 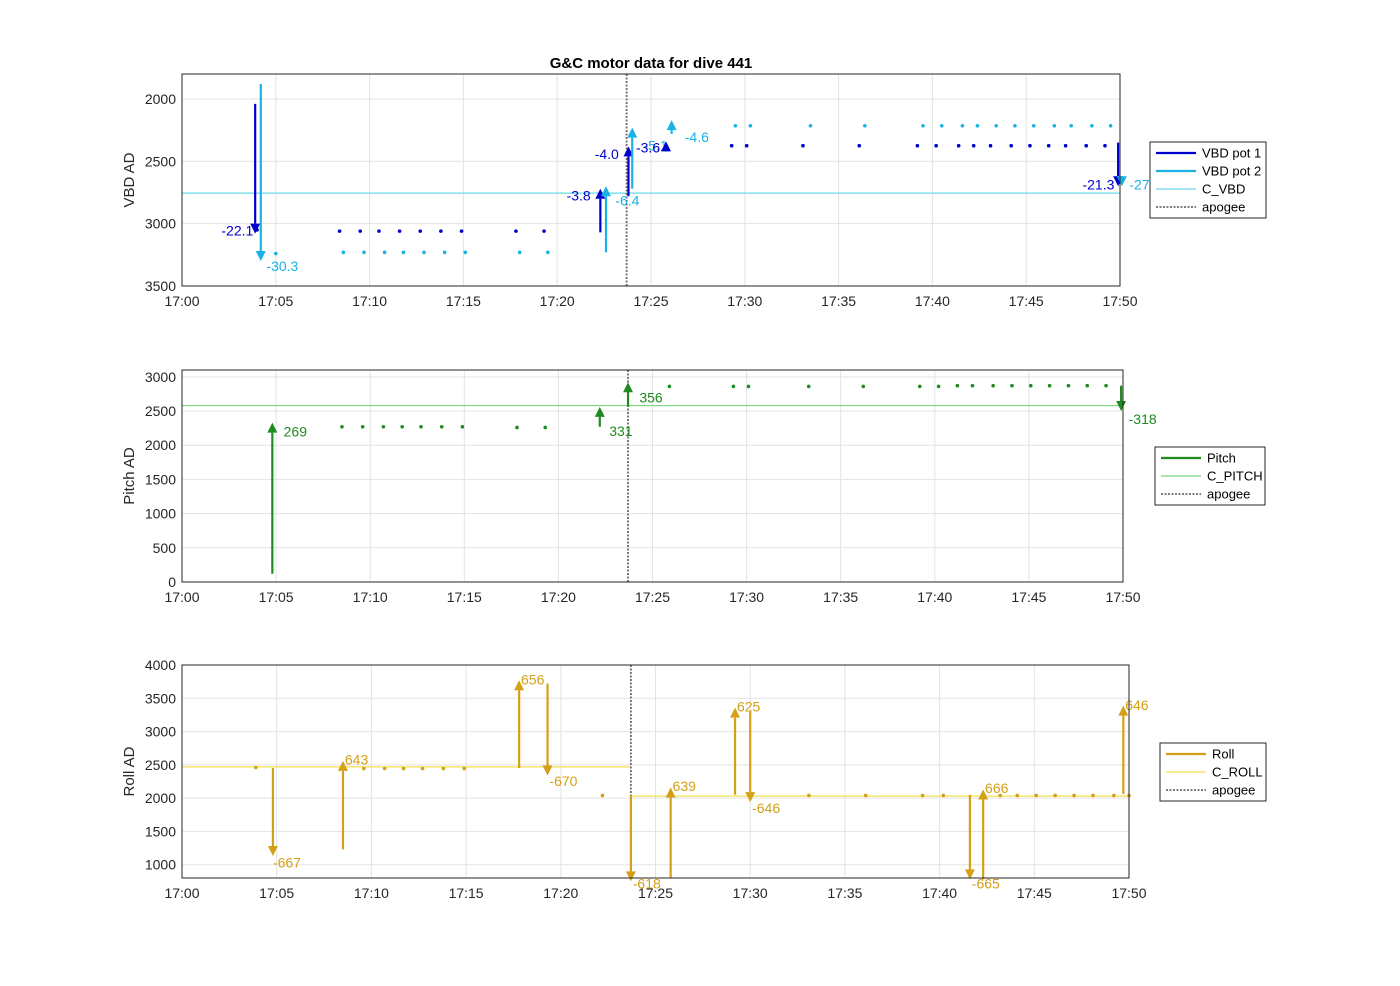 I want to click on y-tick-label: 1500, so click(x=160, y=479).